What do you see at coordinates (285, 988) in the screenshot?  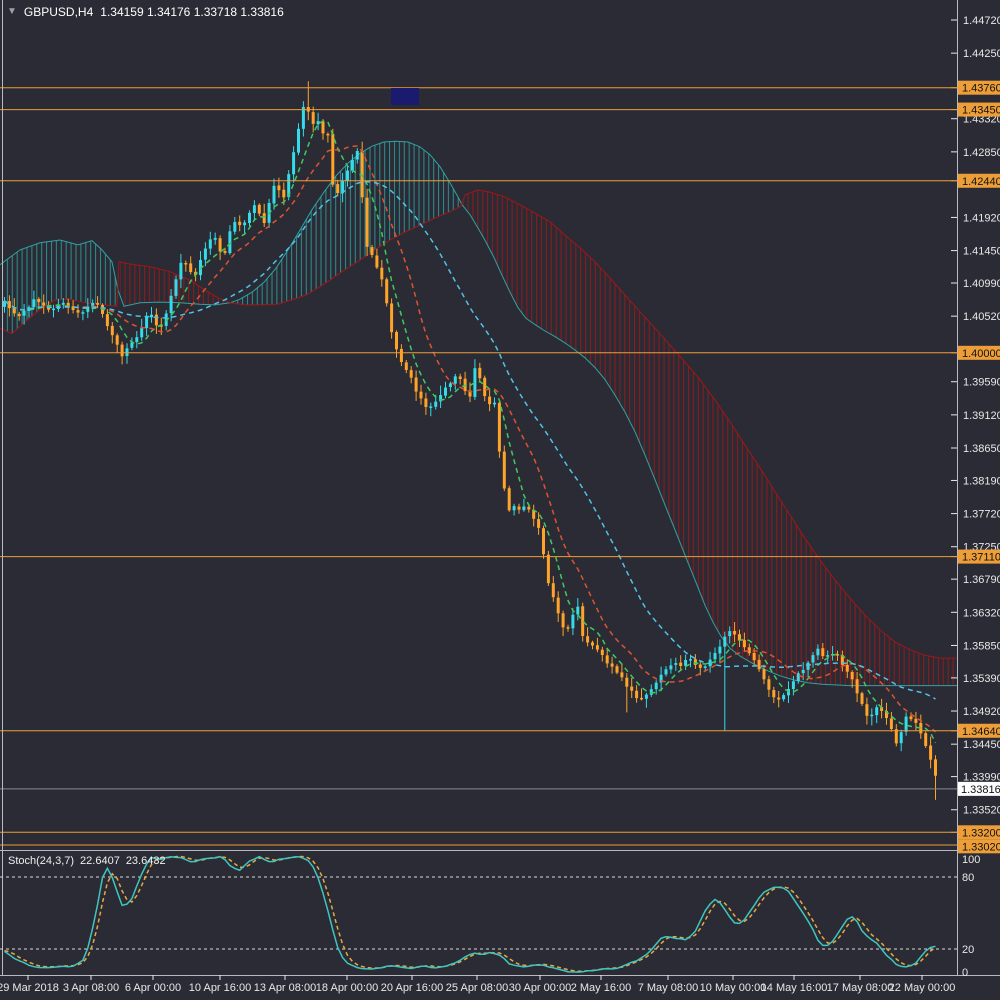 I see `time-tick-label: 13 Apr 08:00` at bounding box center [285, 988].